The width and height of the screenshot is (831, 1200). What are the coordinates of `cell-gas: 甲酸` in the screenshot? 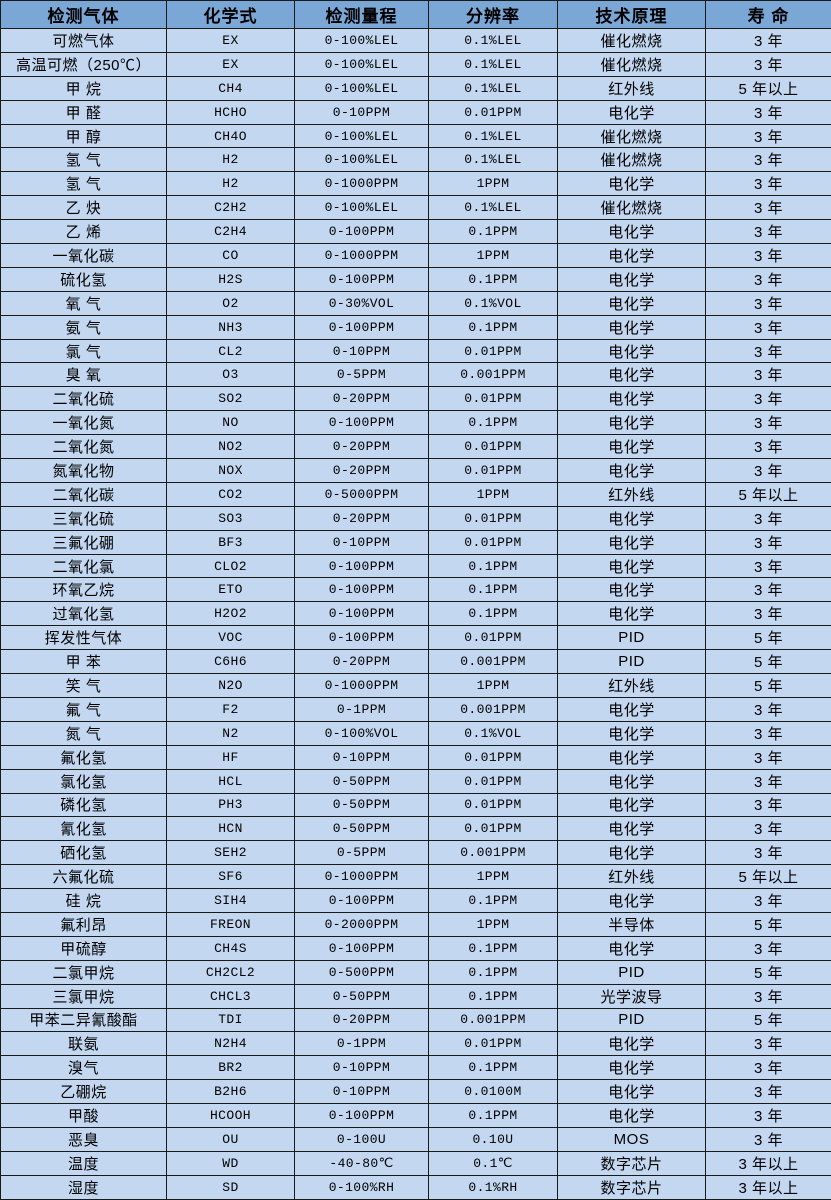 It's located at (84, 1116).